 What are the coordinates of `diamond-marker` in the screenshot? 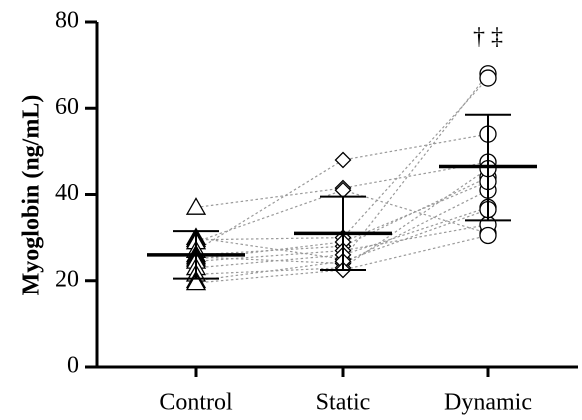 It's located at (343, 160).